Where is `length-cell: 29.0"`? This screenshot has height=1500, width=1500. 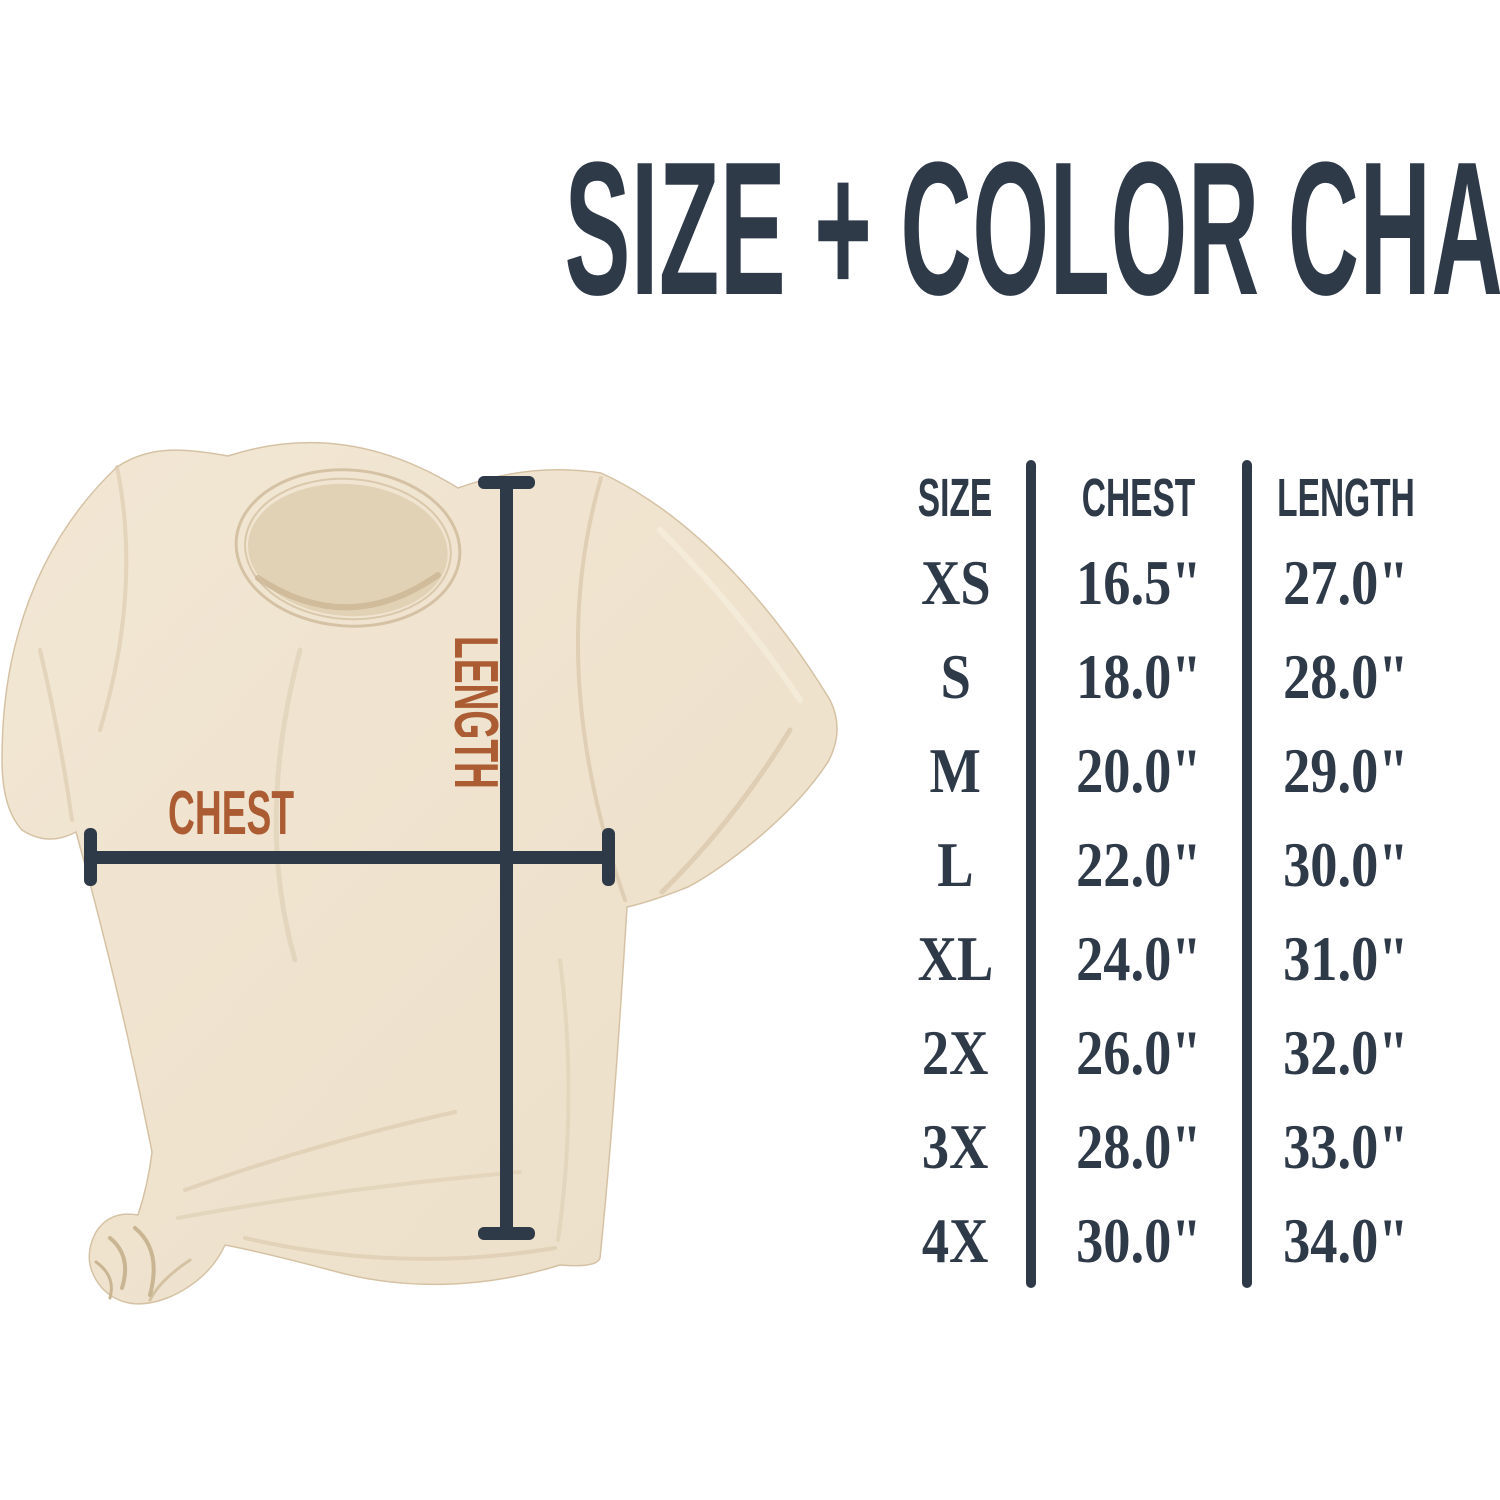 length-cell: 29.0" is located at coordinates (1346, 770).